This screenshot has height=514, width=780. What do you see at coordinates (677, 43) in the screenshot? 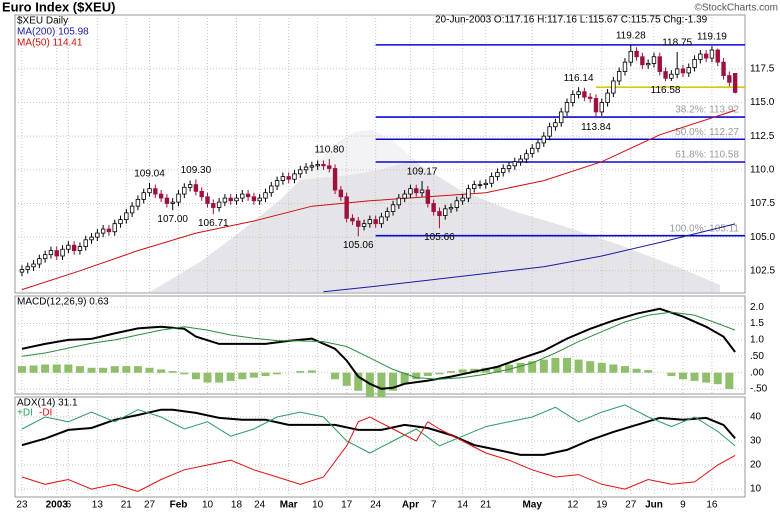
I see `price-annotation: 118.75` at bounding box center [677, 43].